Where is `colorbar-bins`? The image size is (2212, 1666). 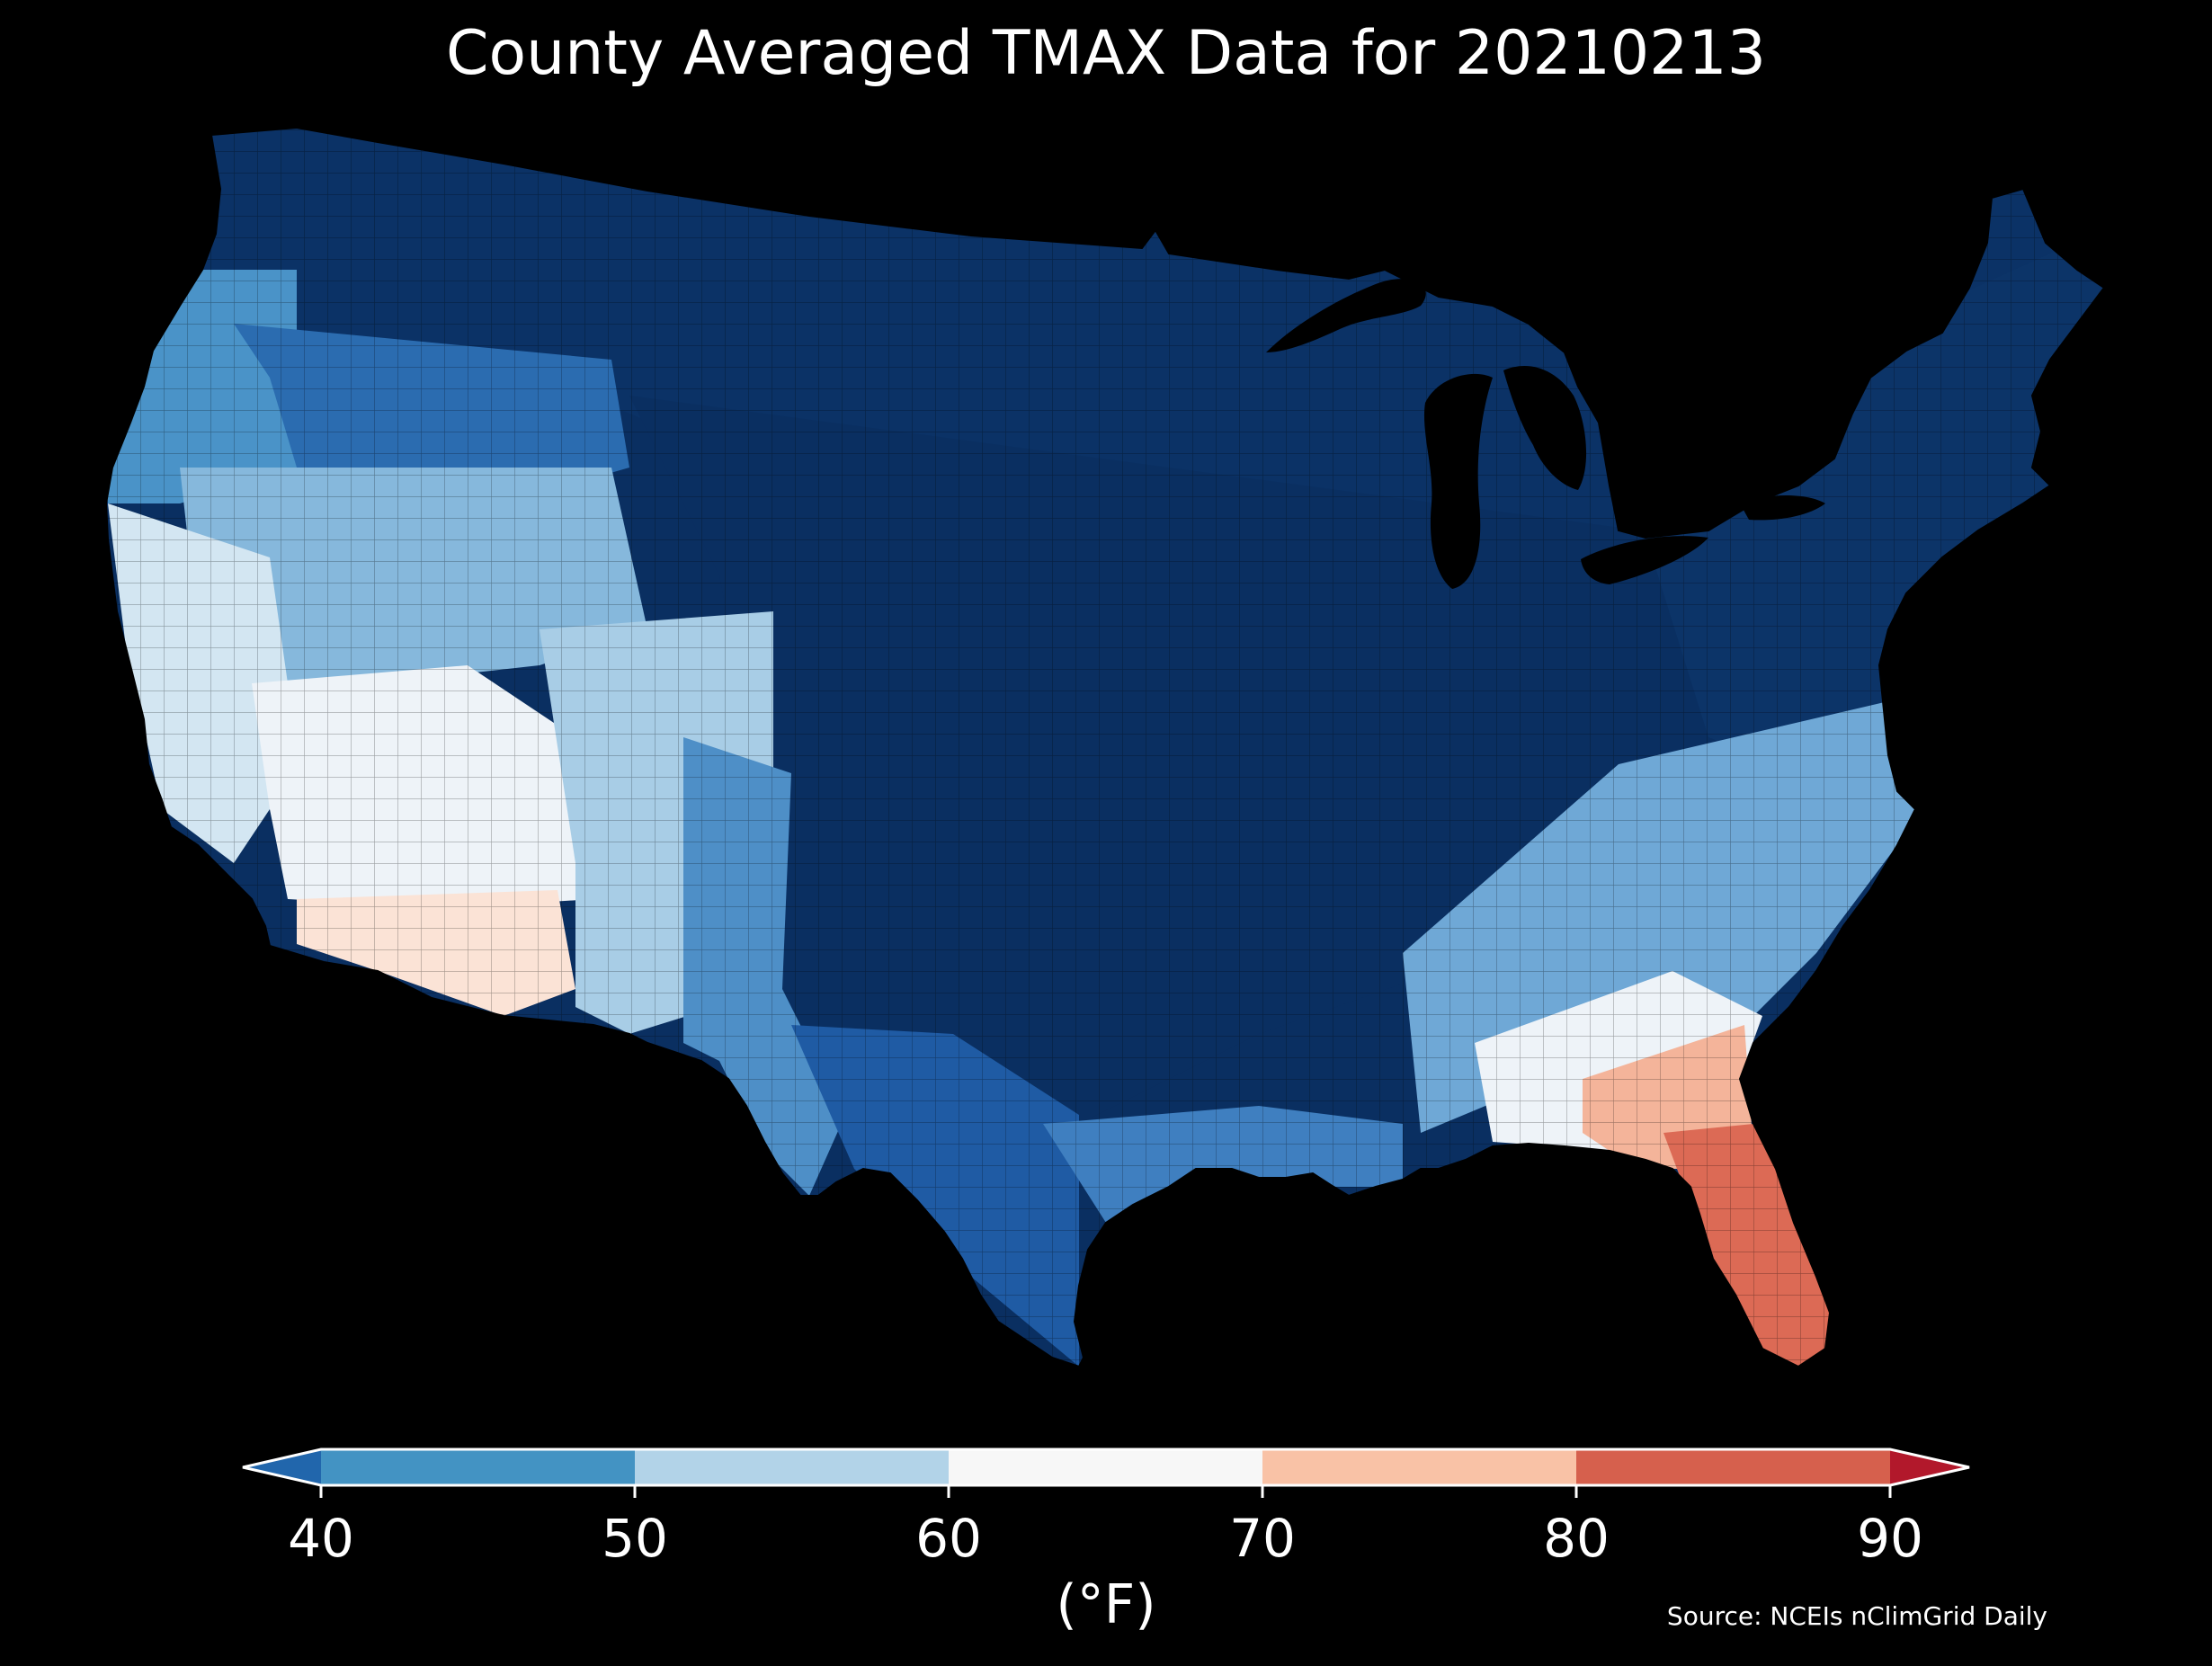
colorbar-bins is located at coordinates (1106, 1473).